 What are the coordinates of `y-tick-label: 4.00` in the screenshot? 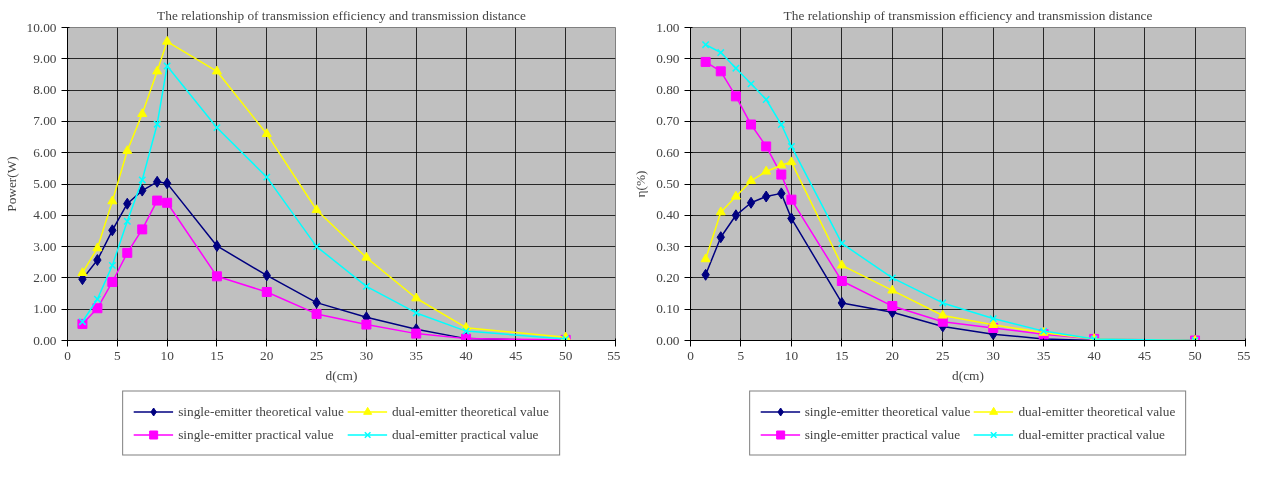 It's located at (45, 215).